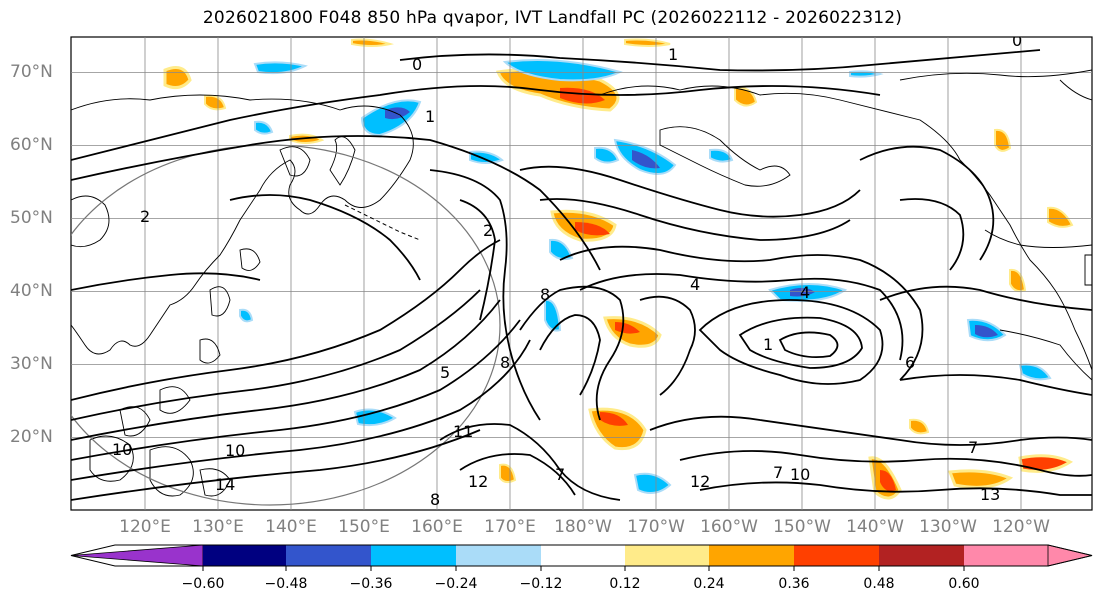  What do you see at coordinates (964, 584) in the screenshot?
I see `colorbar-tick-label: 0.60` at bounding box center [964, 584].